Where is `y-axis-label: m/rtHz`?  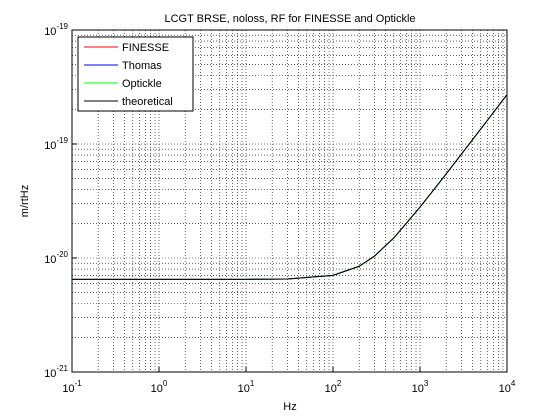
y-axis-label: m/rtHz is located at coordinates (25, 201).